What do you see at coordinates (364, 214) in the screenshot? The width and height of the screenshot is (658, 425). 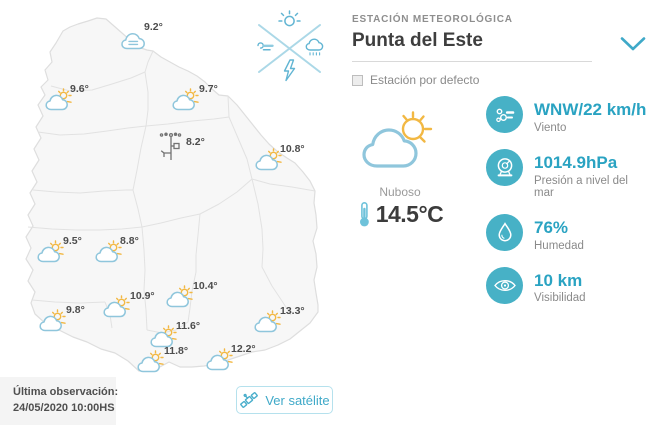 I see `thermometer-icon` at bounding box center [364, 214].